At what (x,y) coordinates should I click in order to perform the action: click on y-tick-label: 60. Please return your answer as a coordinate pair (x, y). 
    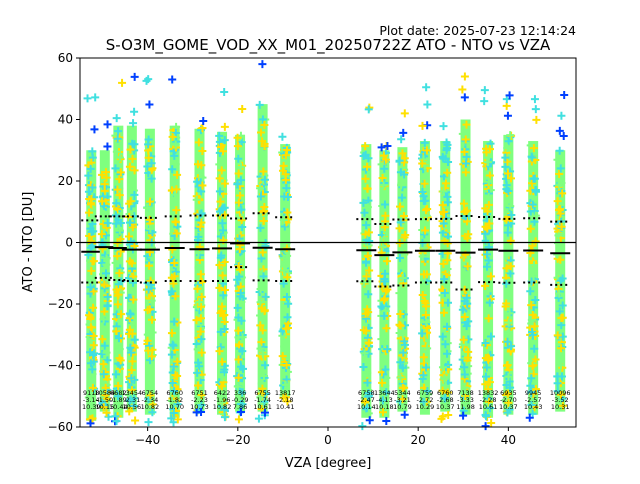
    Looking at the image, I should click on (65, 58).